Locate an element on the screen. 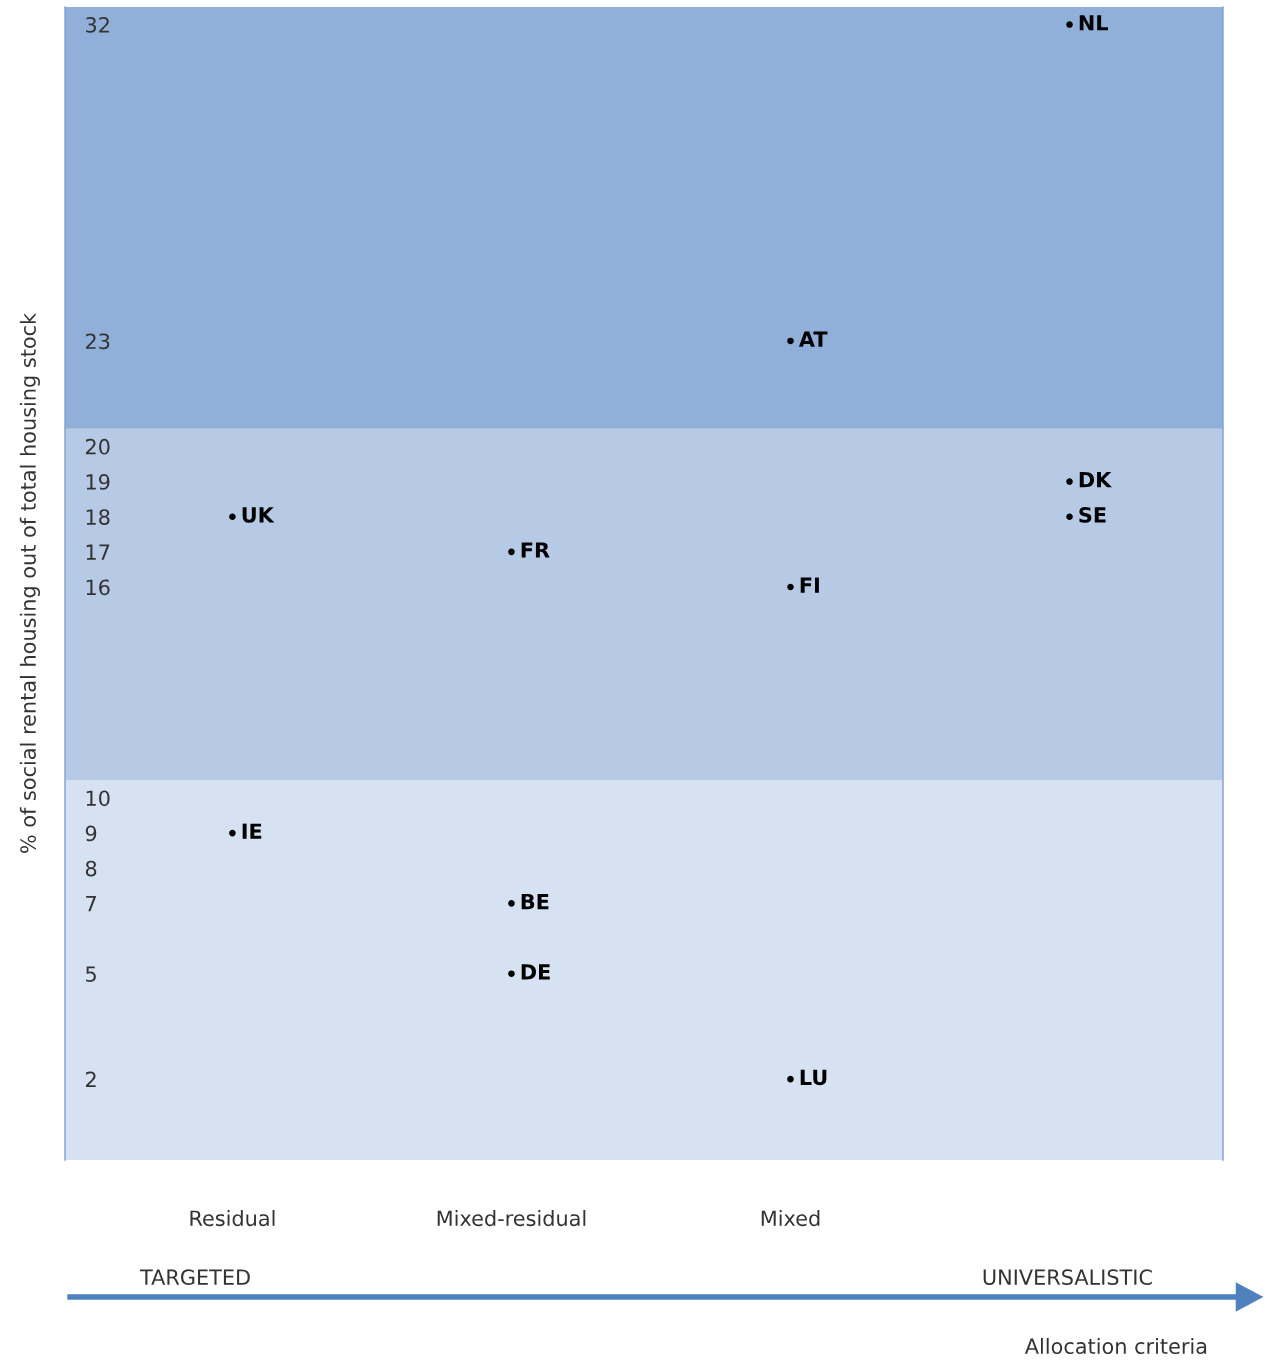 The height and width of the screenshot is (1360, 1278). x-tick-label: Mixed is located at coordinates (790, 1218).